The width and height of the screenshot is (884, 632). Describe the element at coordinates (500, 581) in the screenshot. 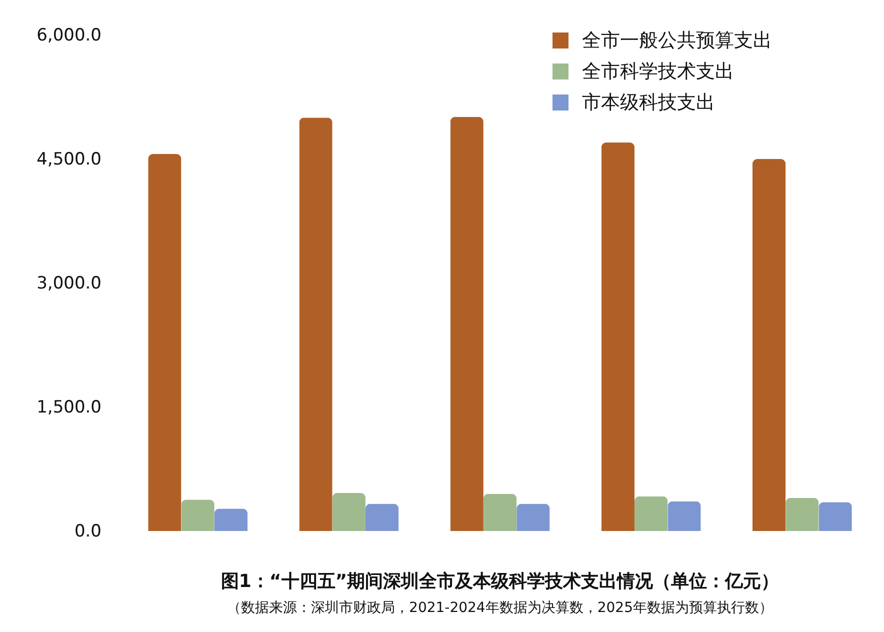

I see `text: 图1：“十四五”期间深圳全市及本级科学技术支出情况（单位：亿元）` at that location.